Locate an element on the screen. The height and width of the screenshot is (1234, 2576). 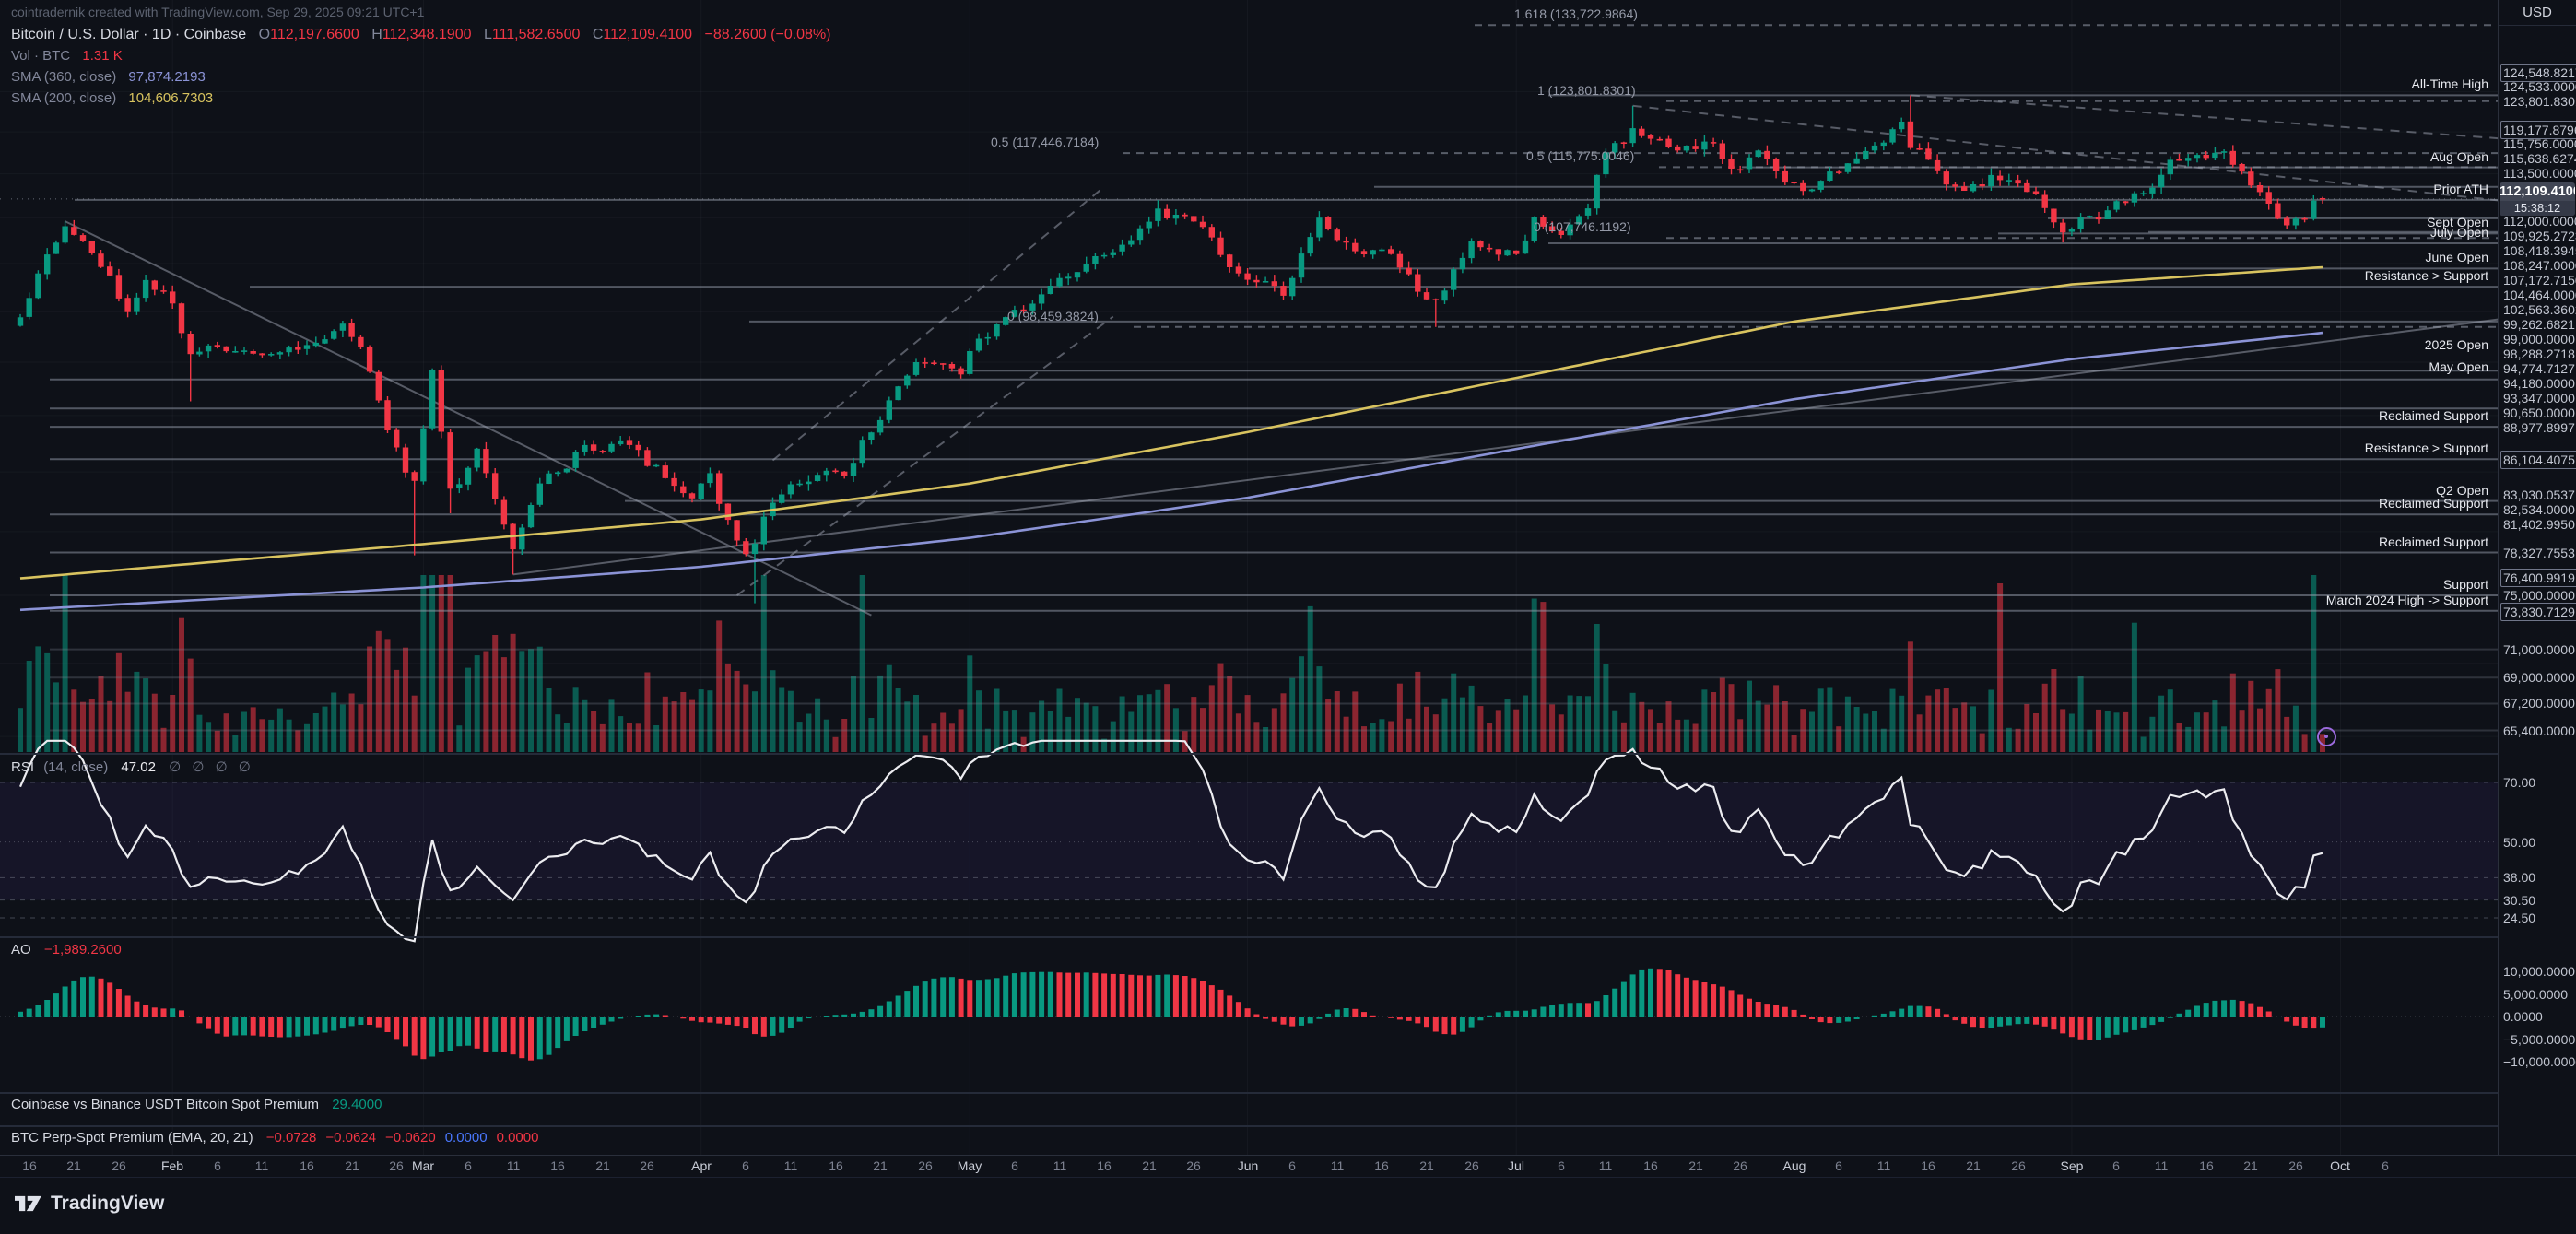
sma360-value: 97,874.2193 is located at coordinates (167, 77).